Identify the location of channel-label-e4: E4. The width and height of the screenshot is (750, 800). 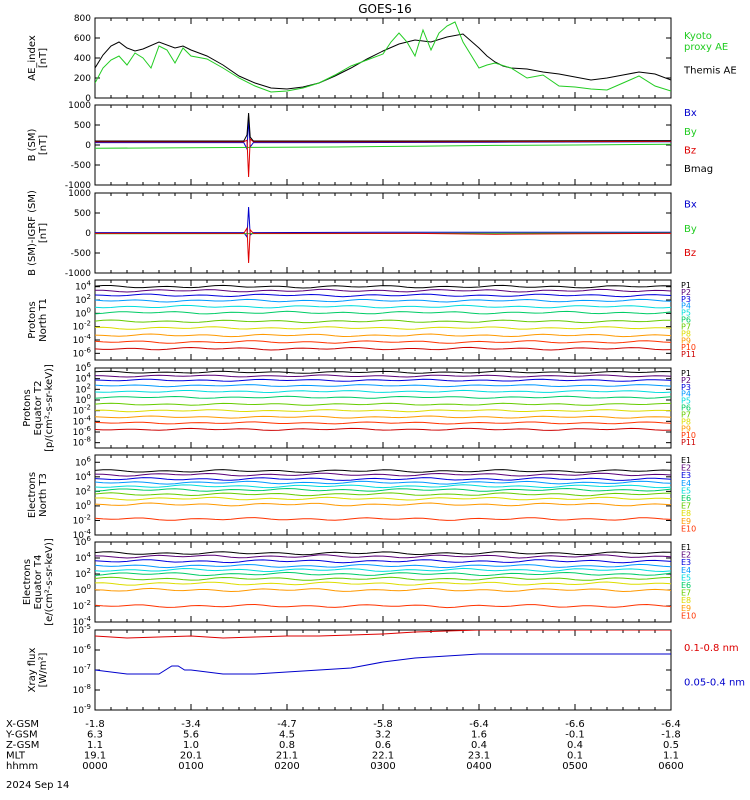
(686, 483).